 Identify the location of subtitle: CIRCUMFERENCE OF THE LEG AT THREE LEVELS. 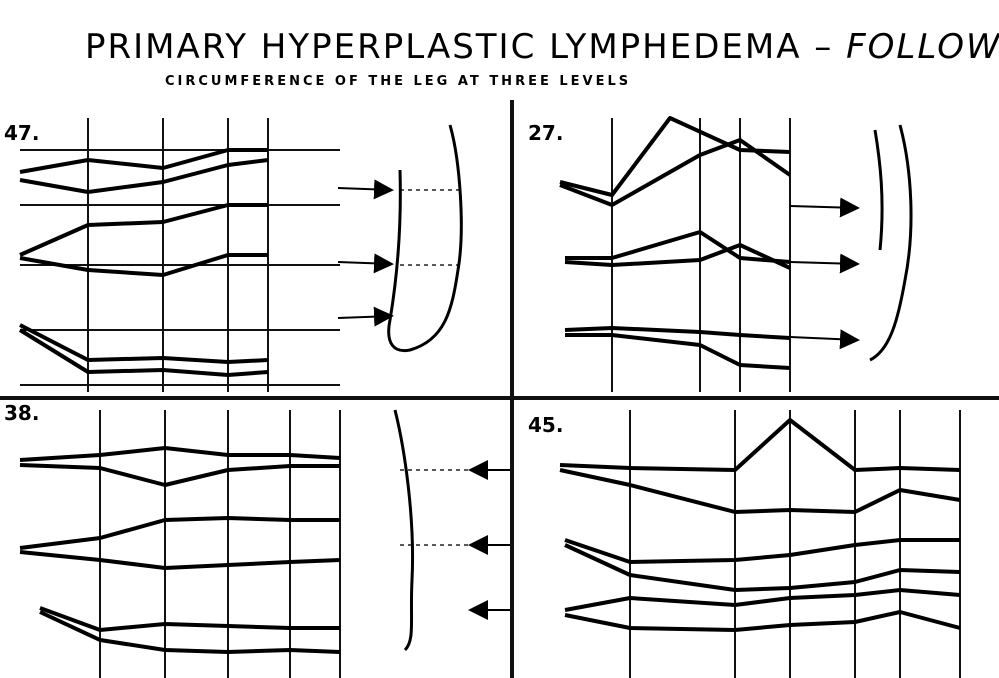
(398, 81).